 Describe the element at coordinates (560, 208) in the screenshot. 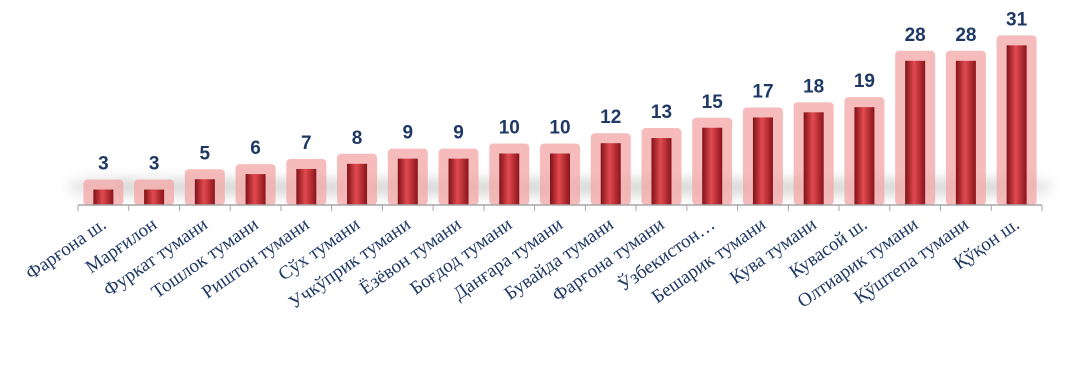

I see `x-axis-ticks` at that location.